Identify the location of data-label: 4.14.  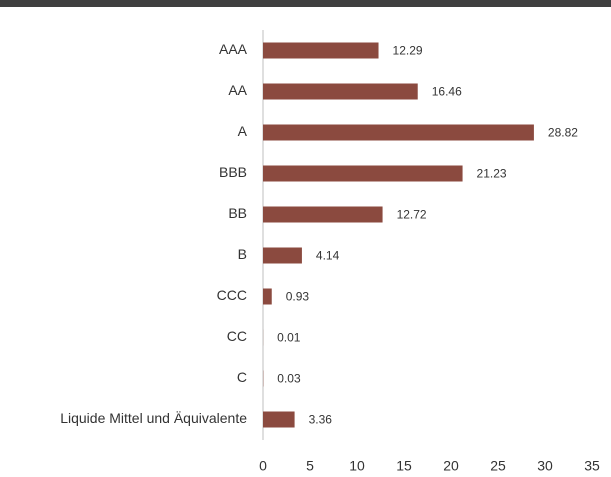
(328, 256).